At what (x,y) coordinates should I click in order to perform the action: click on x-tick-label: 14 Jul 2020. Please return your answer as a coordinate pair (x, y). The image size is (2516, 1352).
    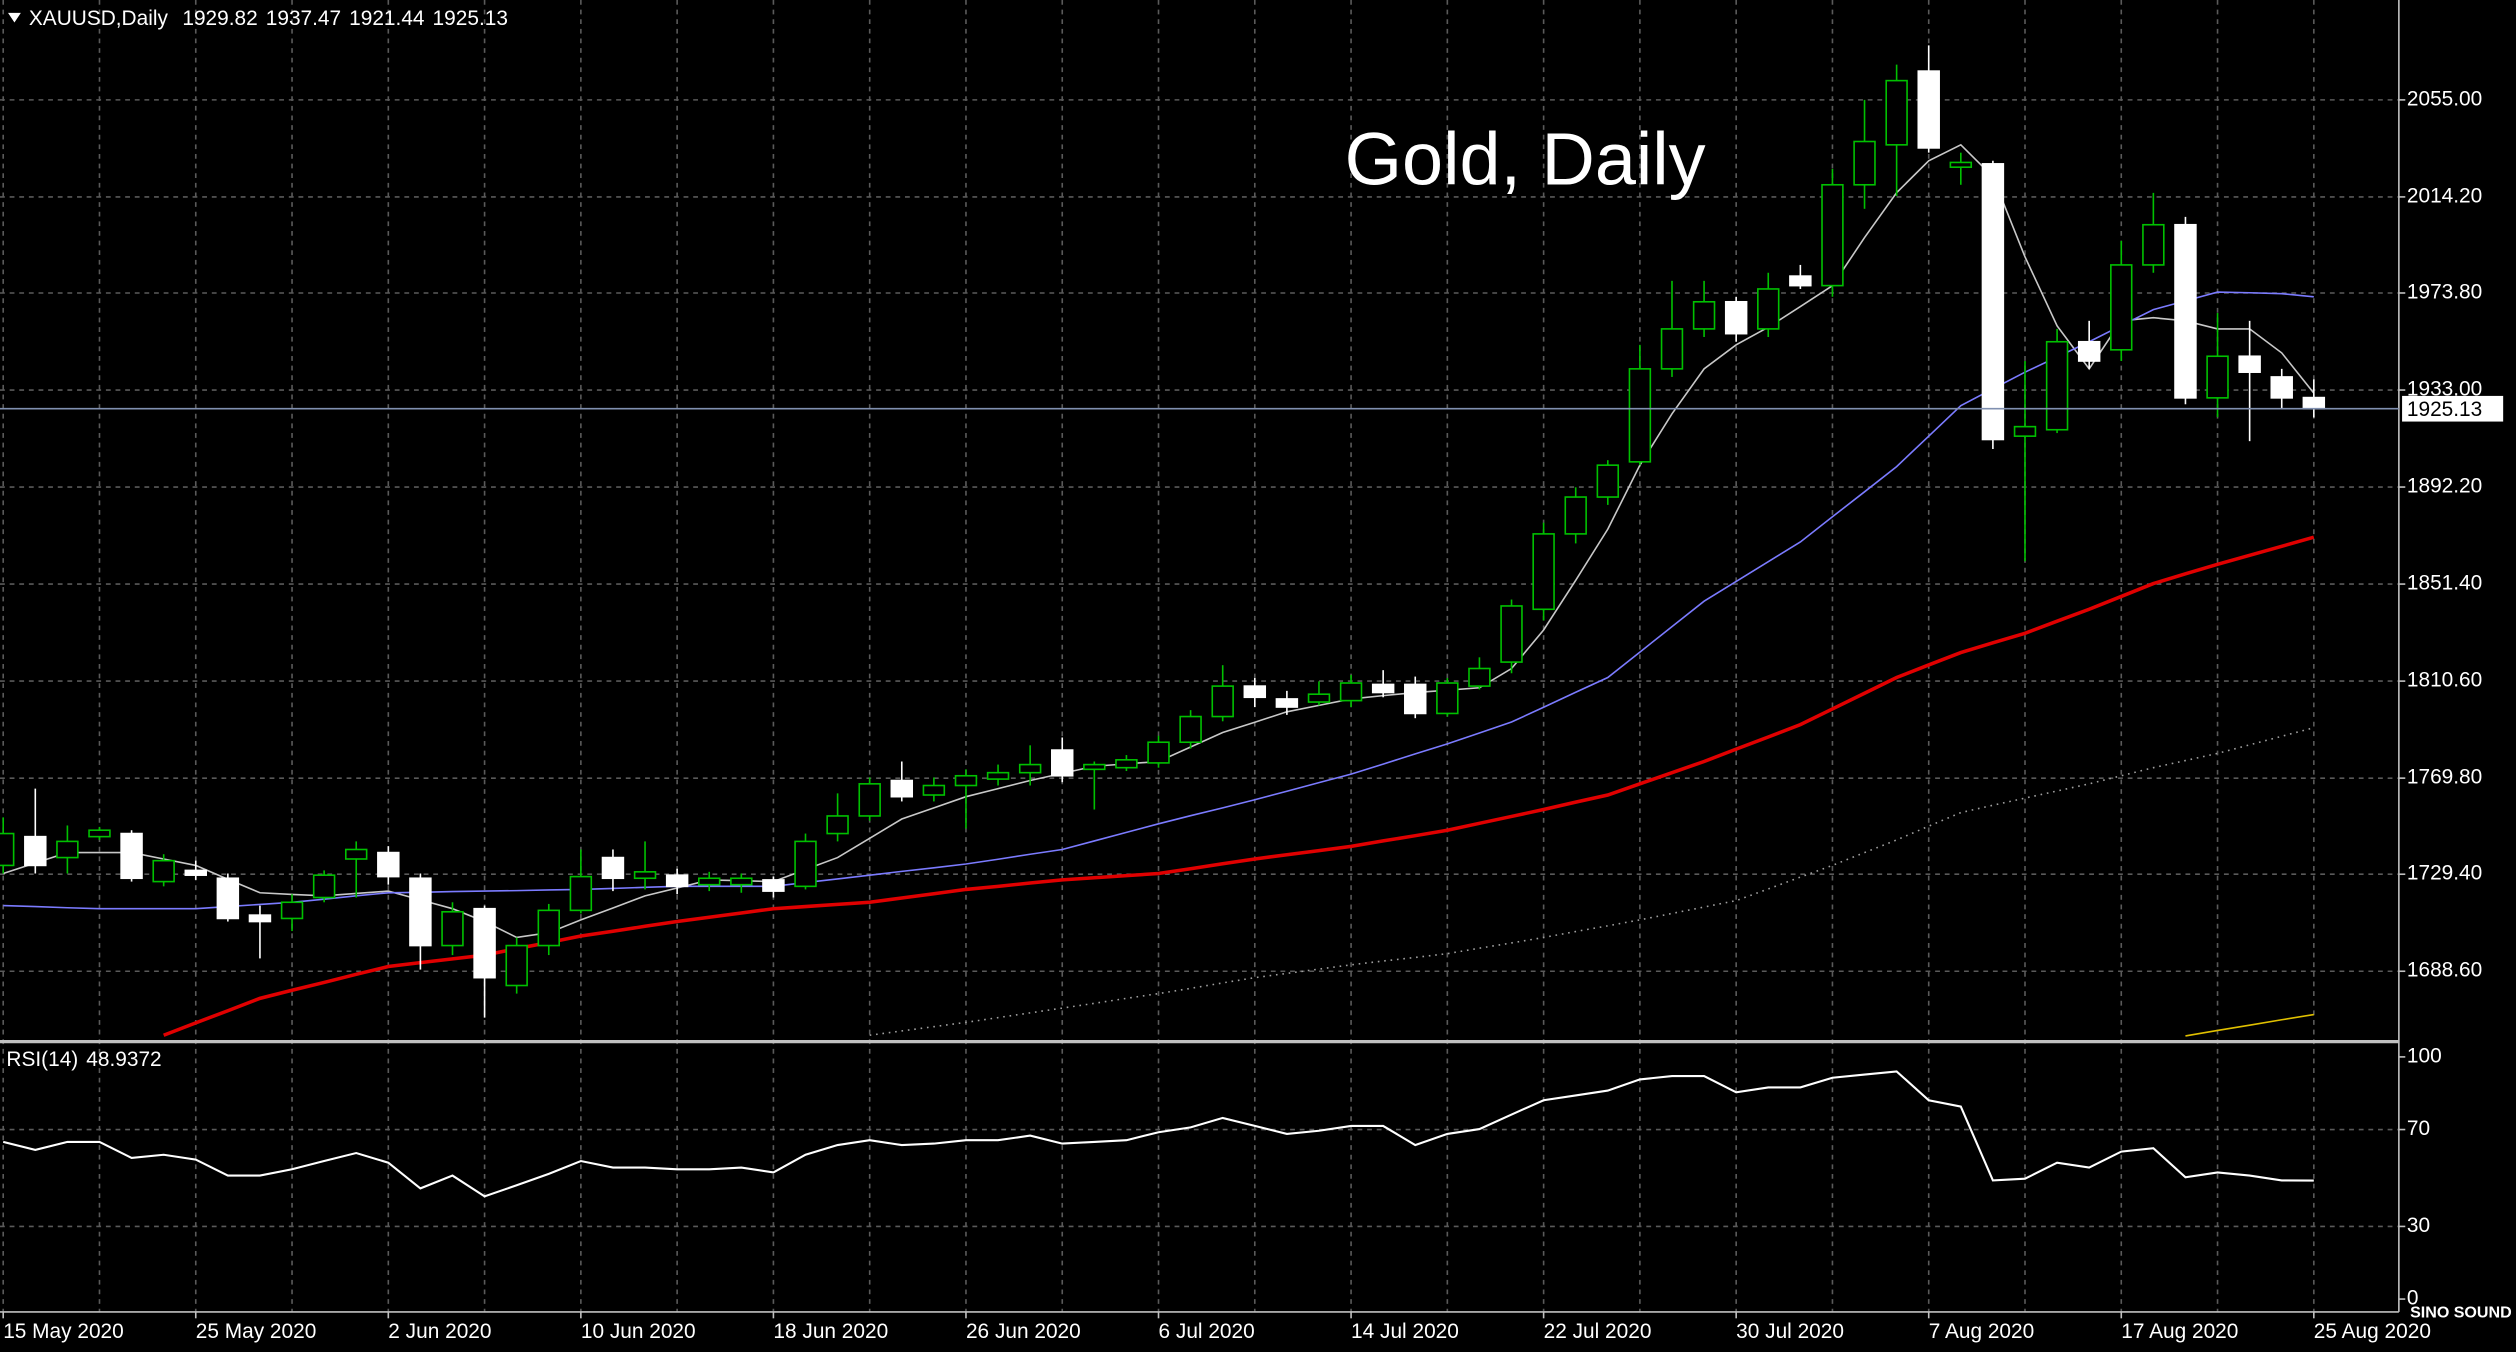
    Looking at the image, I should click on (1405, 1331).